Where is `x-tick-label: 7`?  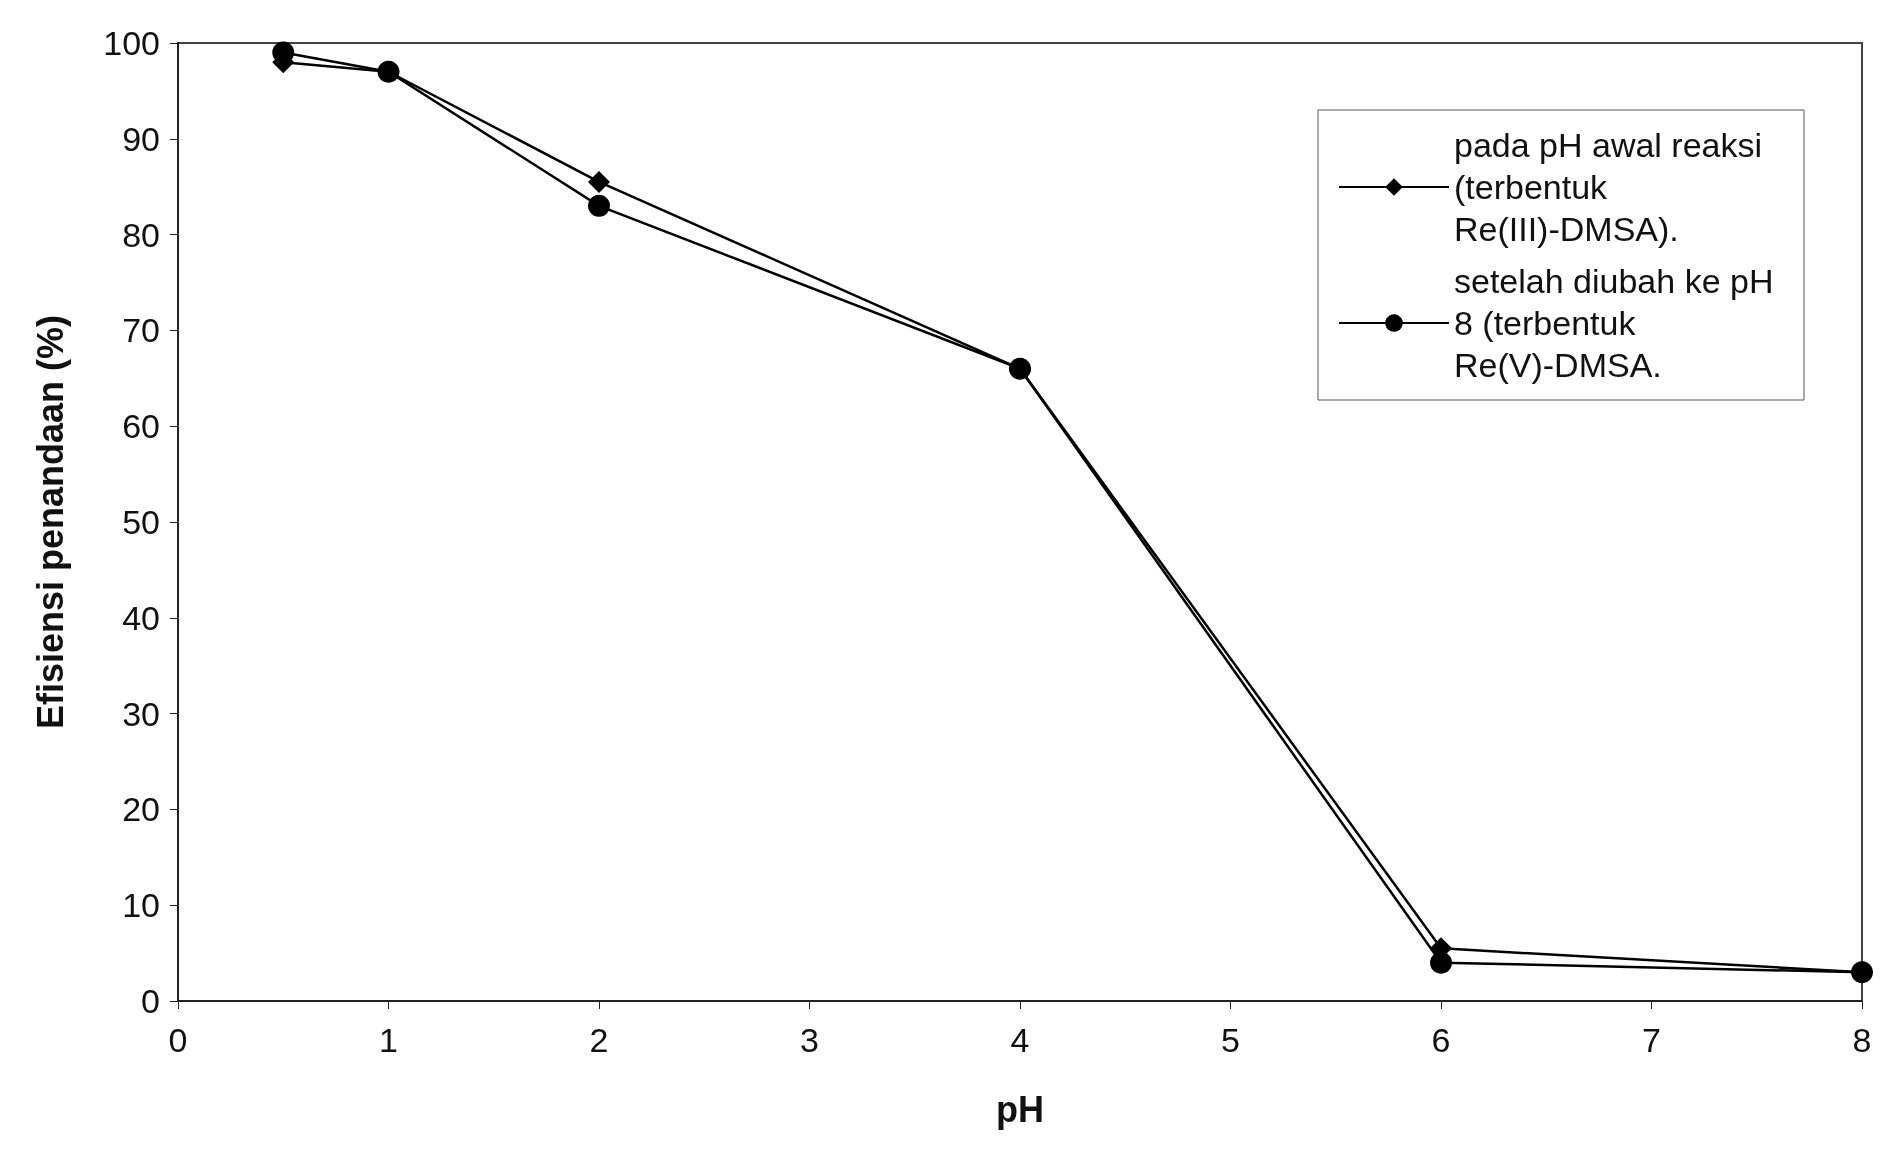 x-tick-label: 7 is located at coordinates (1651, 1040).